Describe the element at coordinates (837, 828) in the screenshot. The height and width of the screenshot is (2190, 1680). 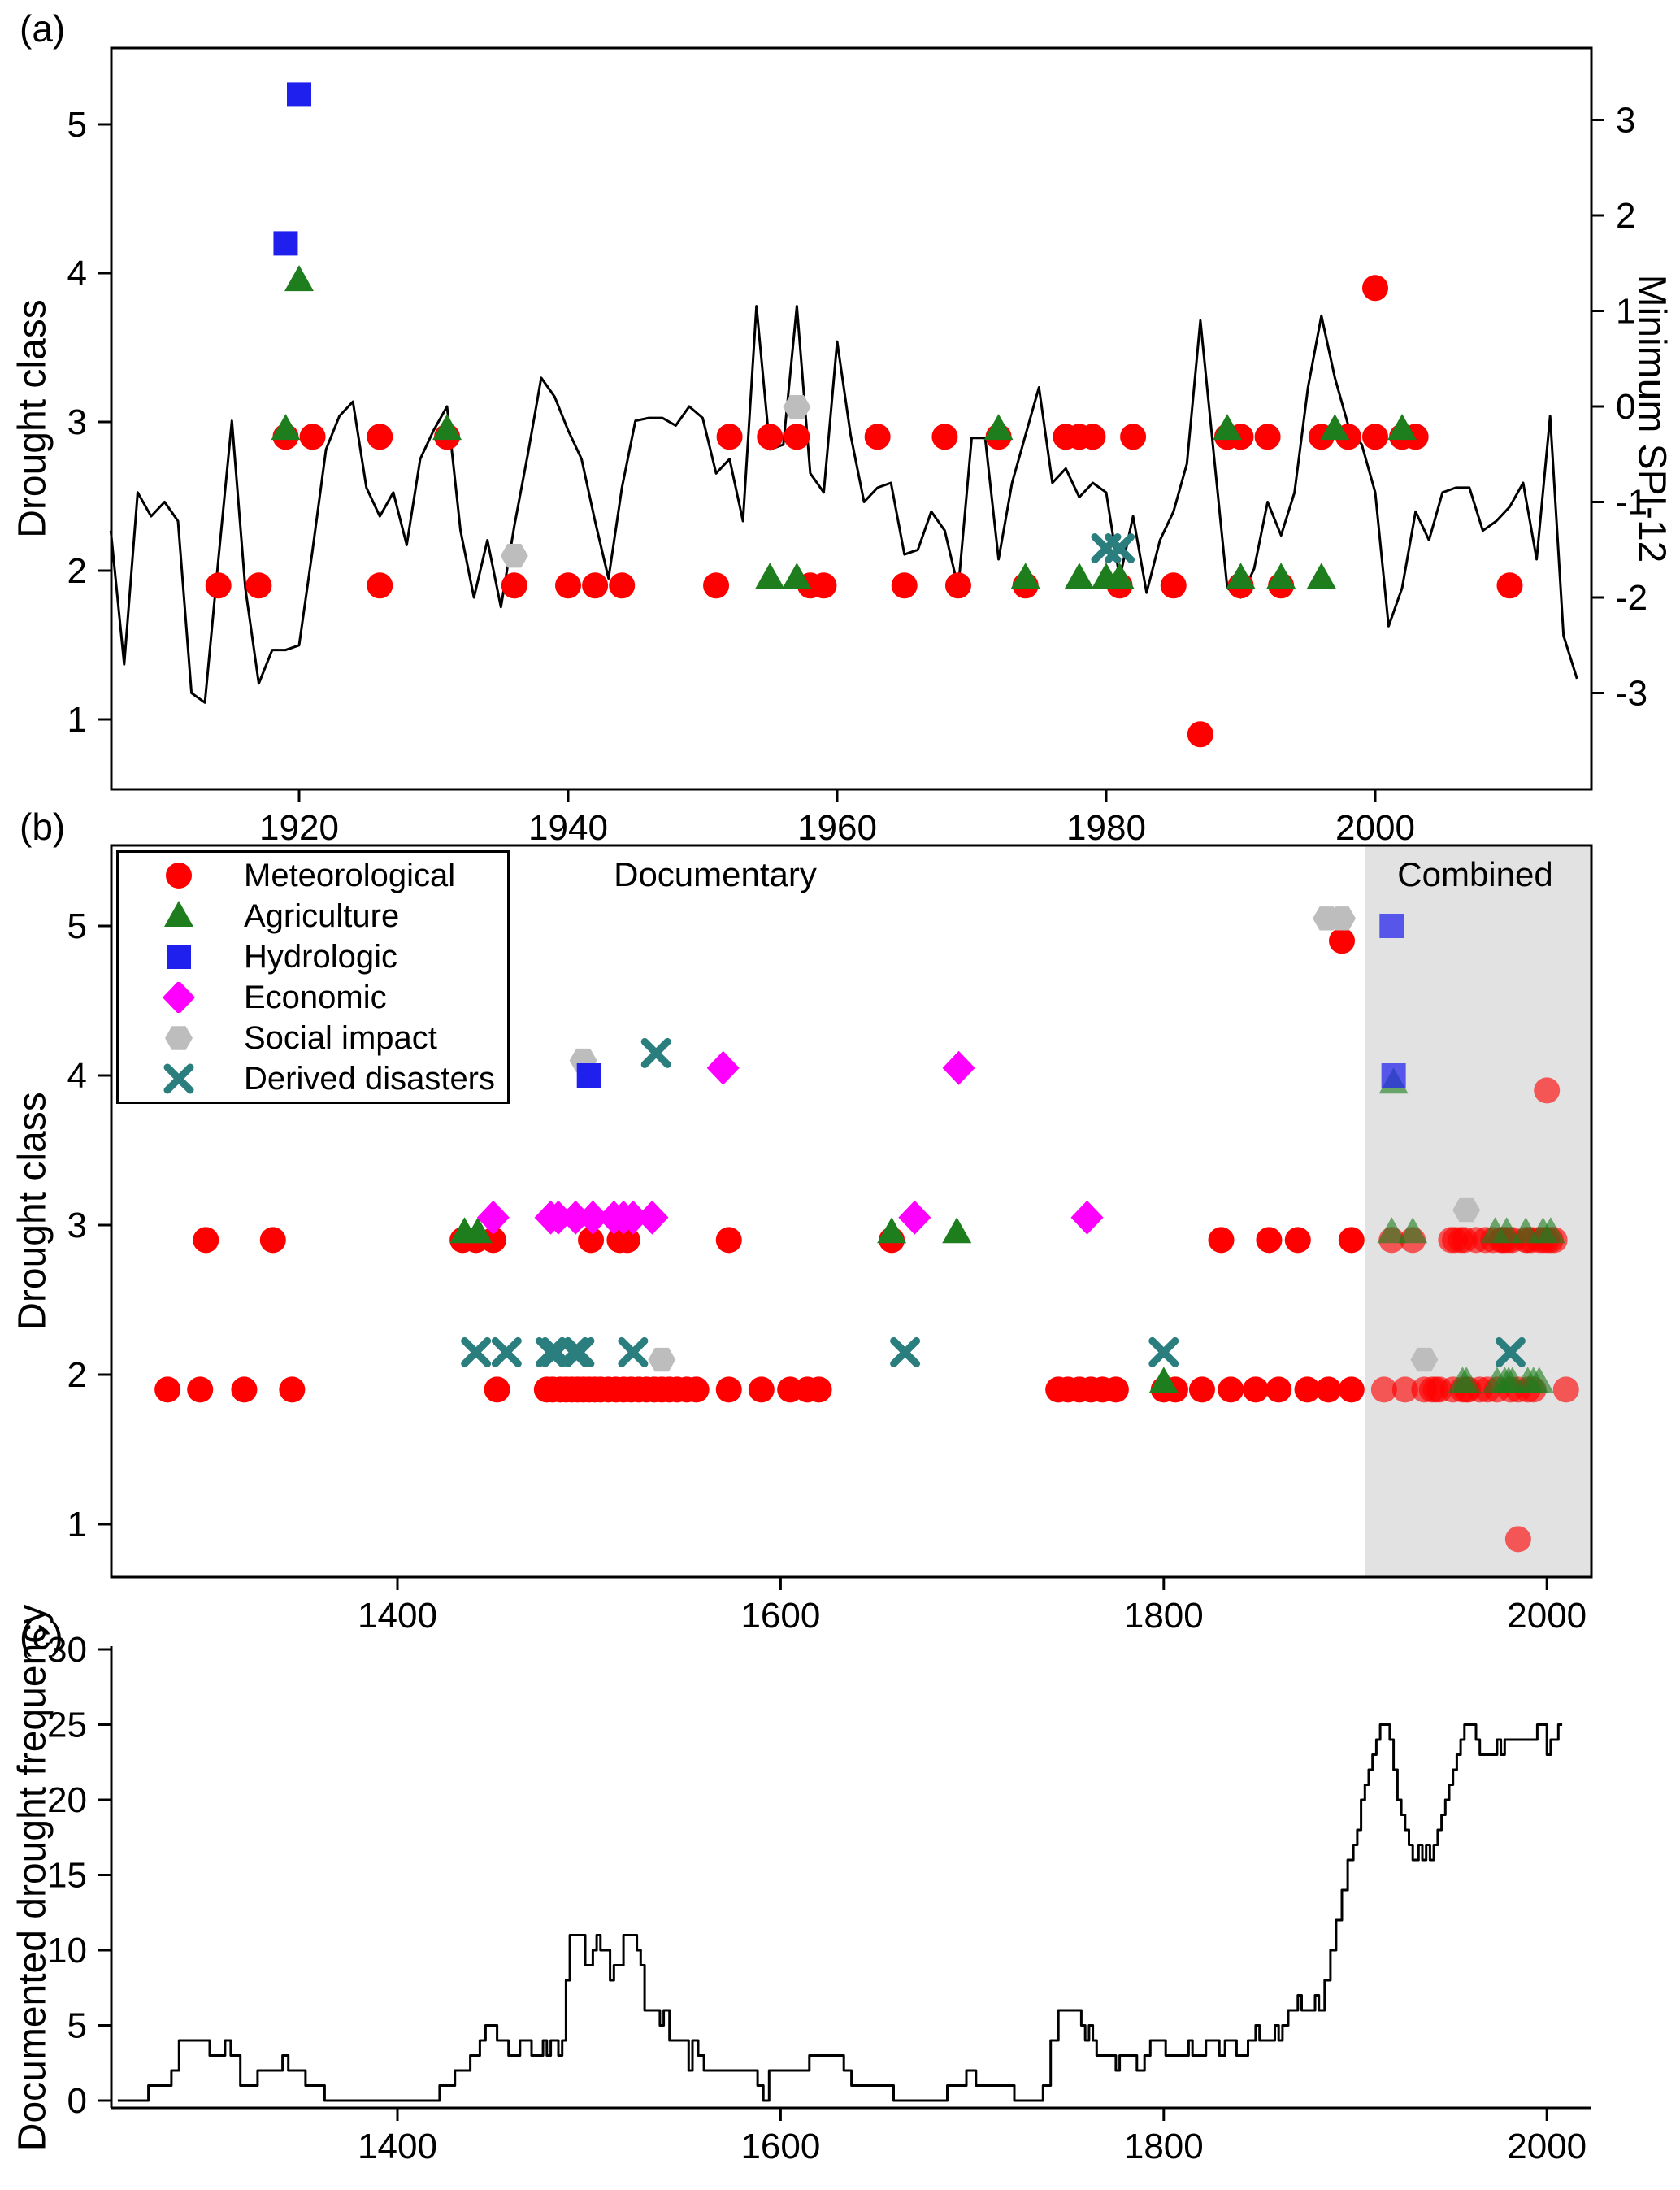
I see `svg-text: 1960` at that location.